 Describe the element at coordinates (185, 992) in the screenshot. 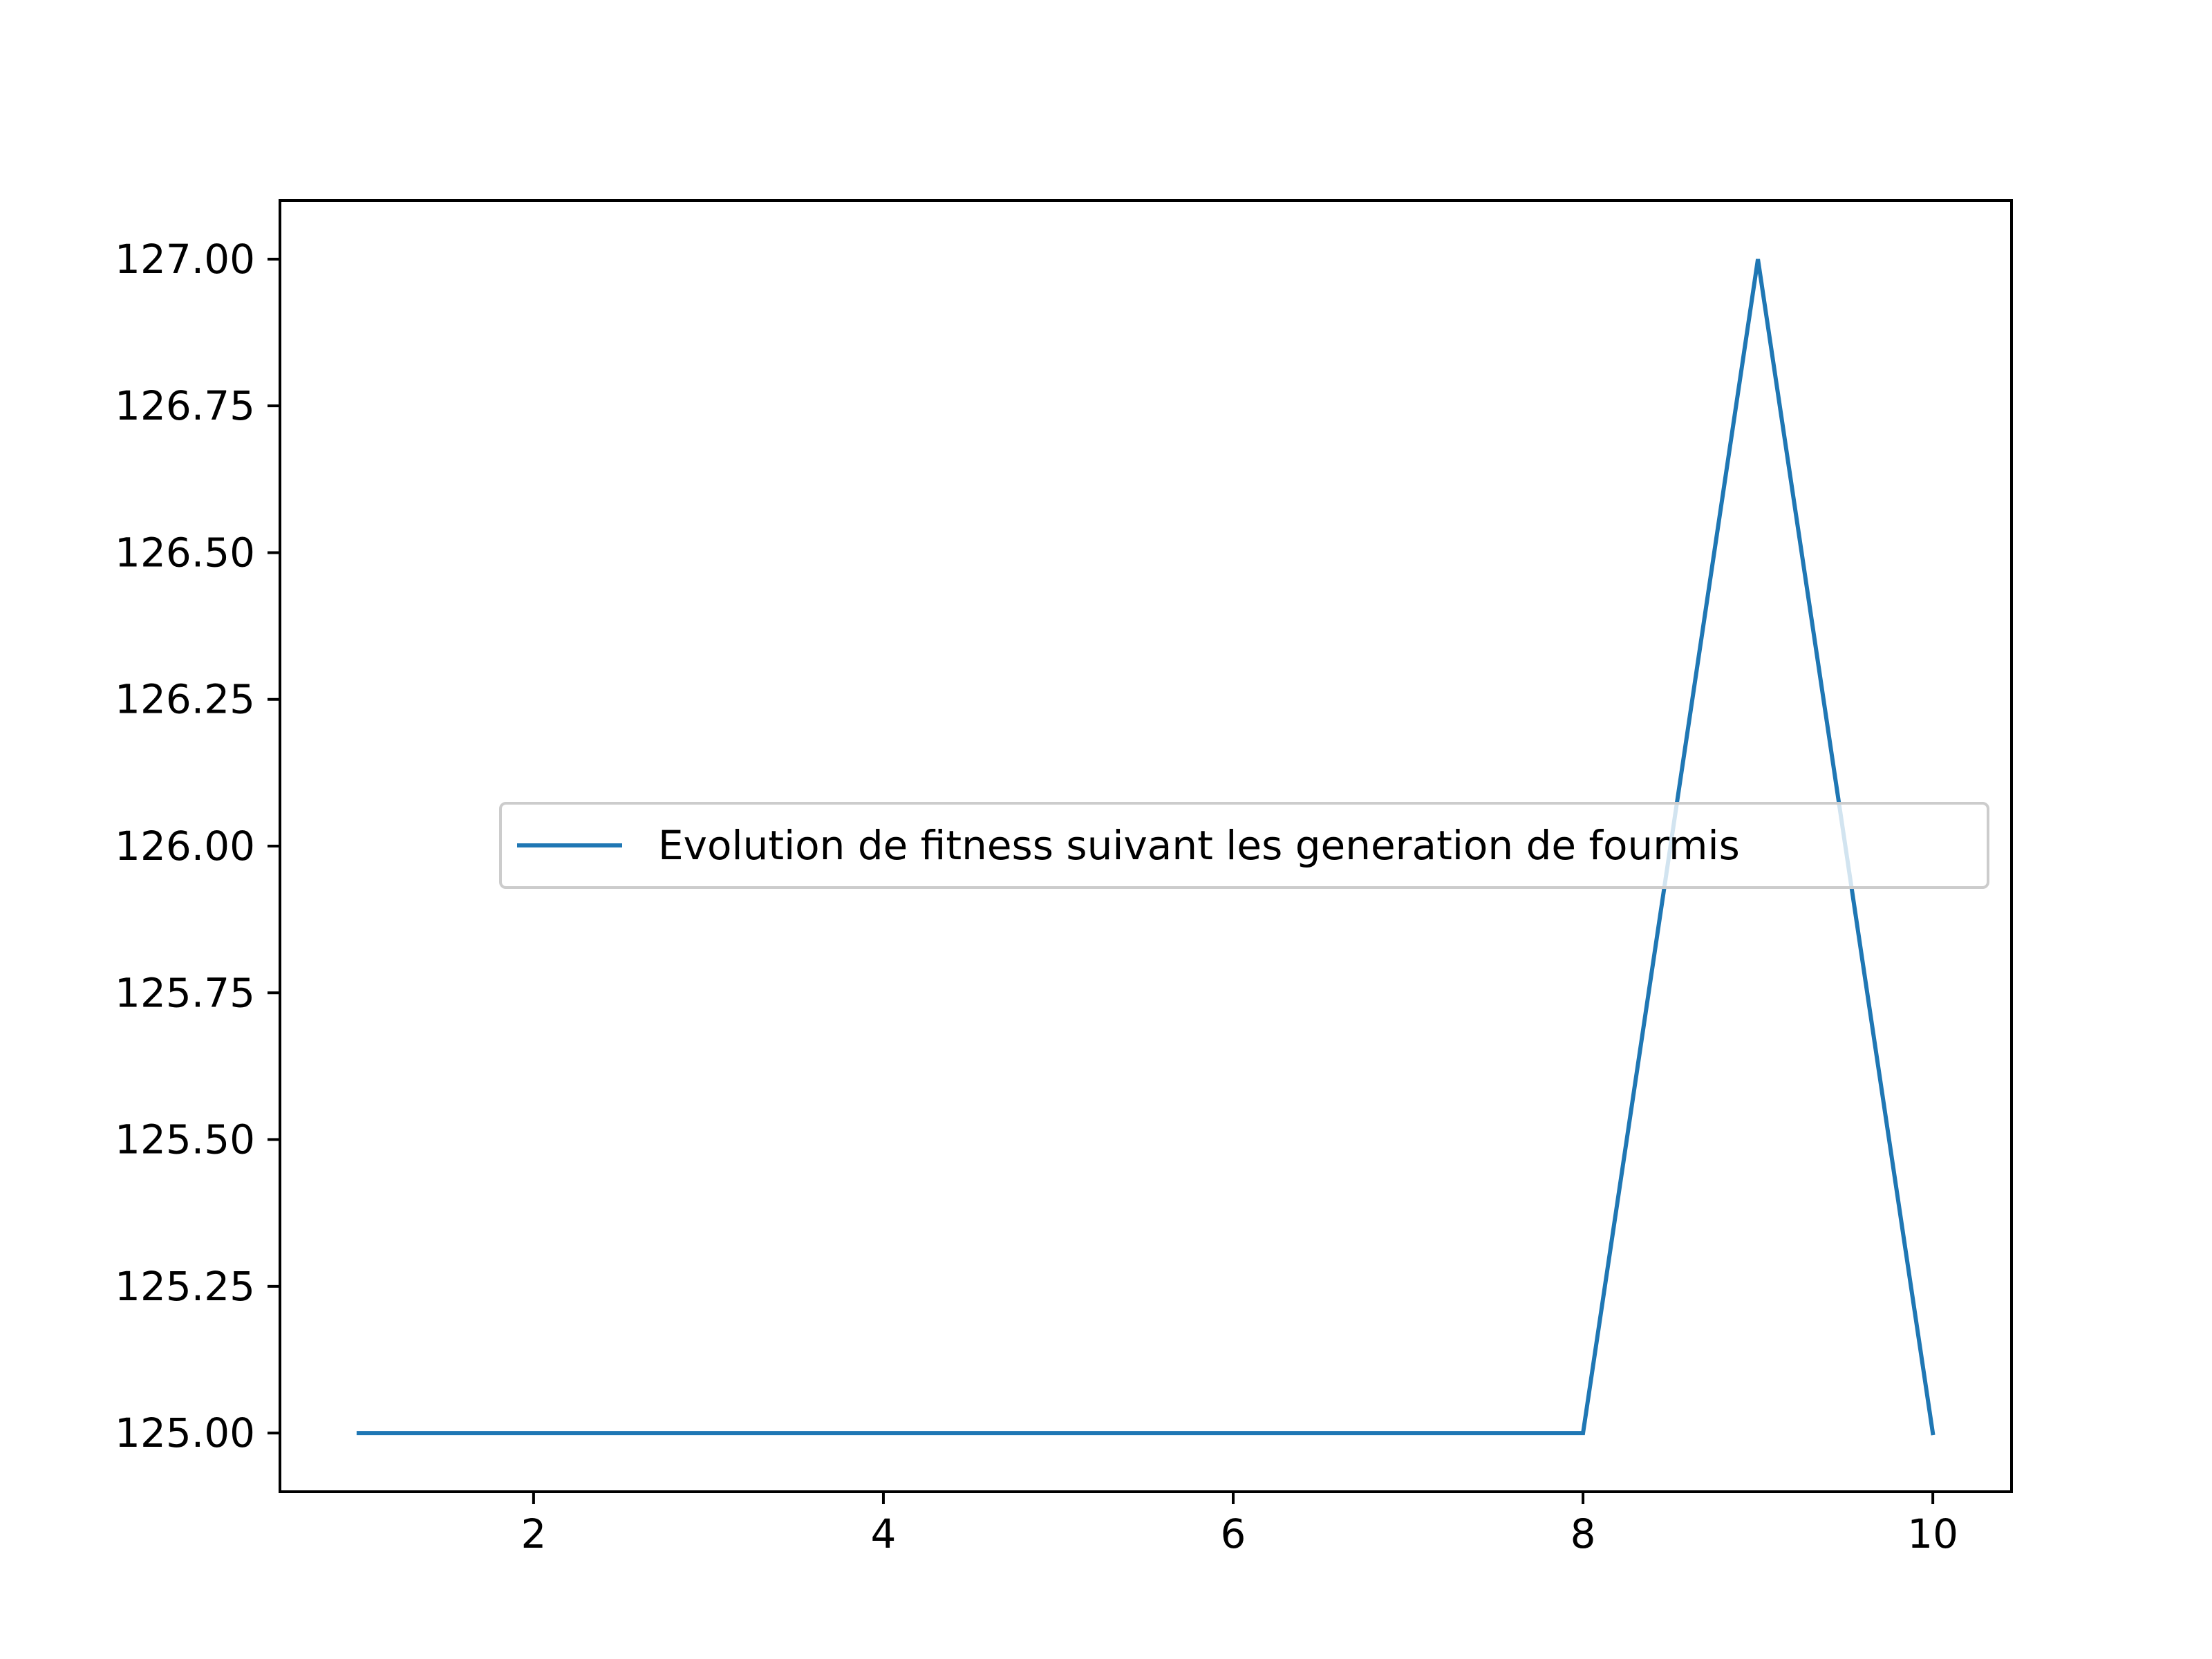

I see `y-tick-label: 125.75` at that location.